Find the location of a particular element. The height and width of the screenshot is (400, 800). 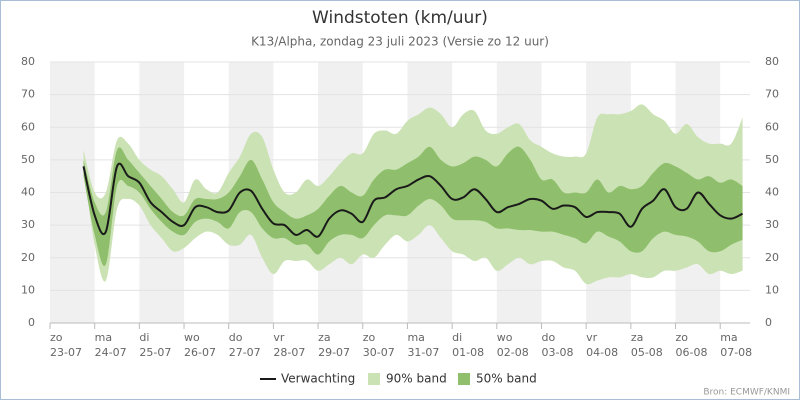

x-tick-label: ma 24-07 is located at coordinates (111, 345).